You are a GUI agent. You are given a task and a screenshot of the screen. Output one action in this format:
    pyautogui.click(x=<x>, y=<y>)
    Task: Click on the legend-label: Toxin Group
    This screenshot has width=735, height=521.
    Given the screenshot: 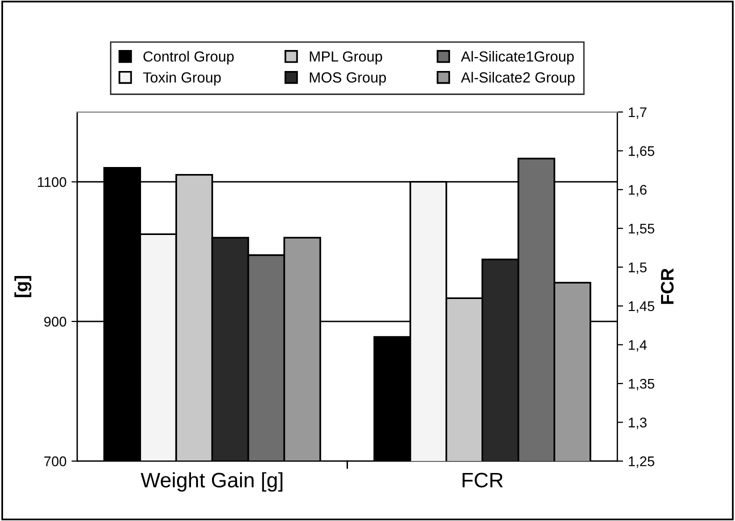 What is the action you would take?
    pyautogui.click(x=182, y=79)
    